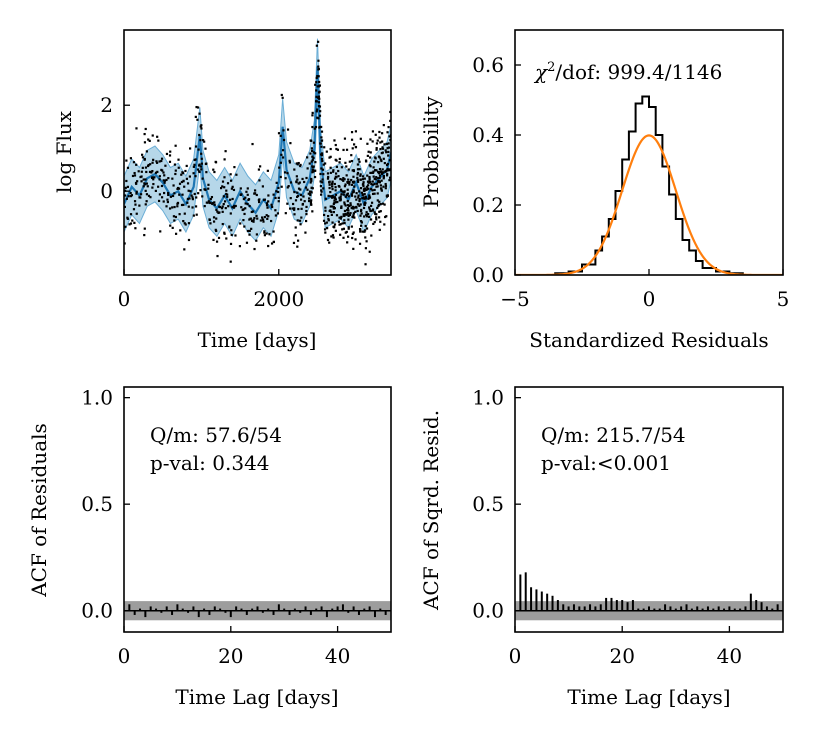 Image resolution: width=829 pixels, height=738 pixels. I want to click on y-tick-label: 2, so click(106, 105).